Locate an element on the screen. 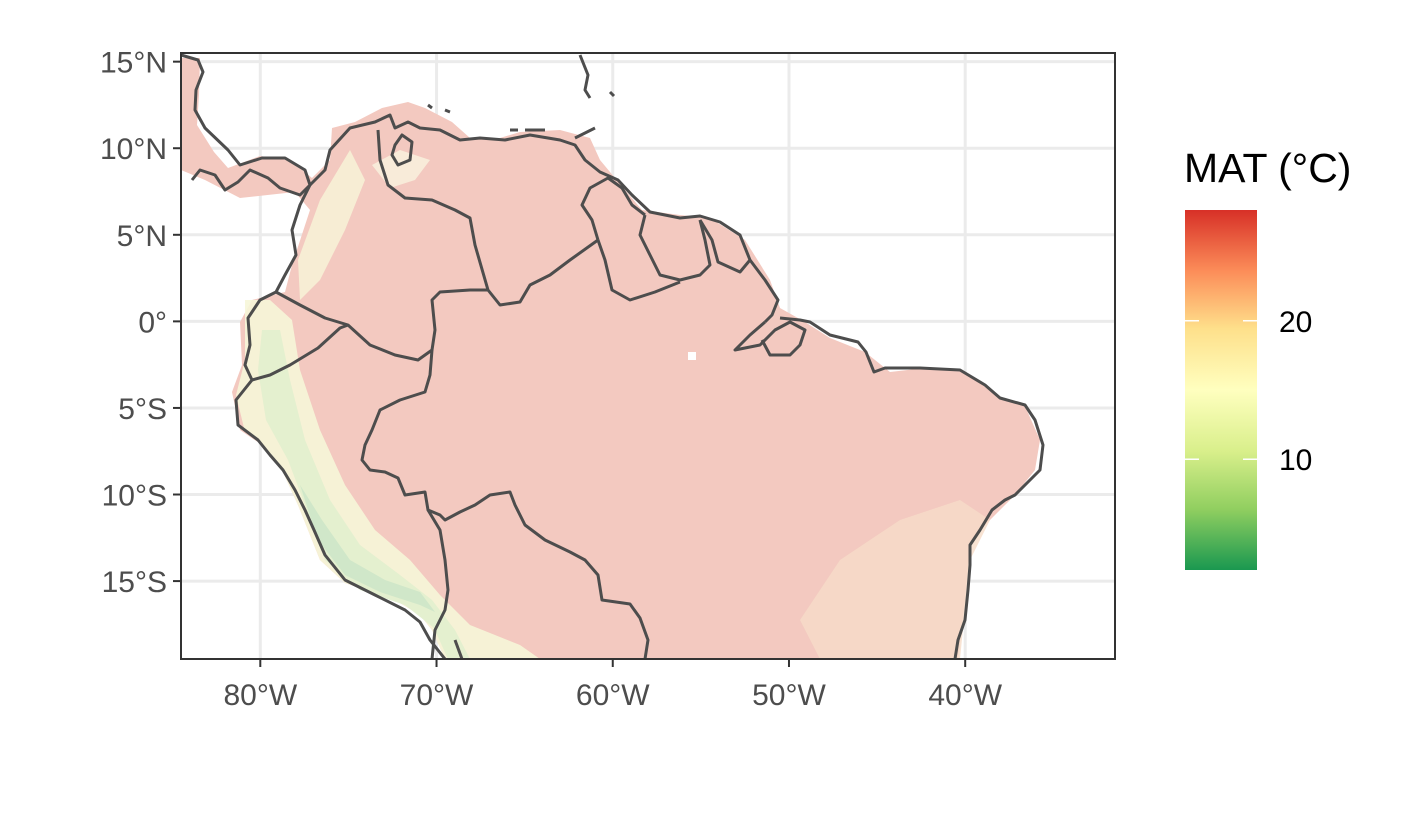 Image resolution: width=1417 pixels, height=826 pixels. y-axis: 15°N 10°N 5°N 0° 5°S 10°S 15°S is located at coordinates (140, 323).